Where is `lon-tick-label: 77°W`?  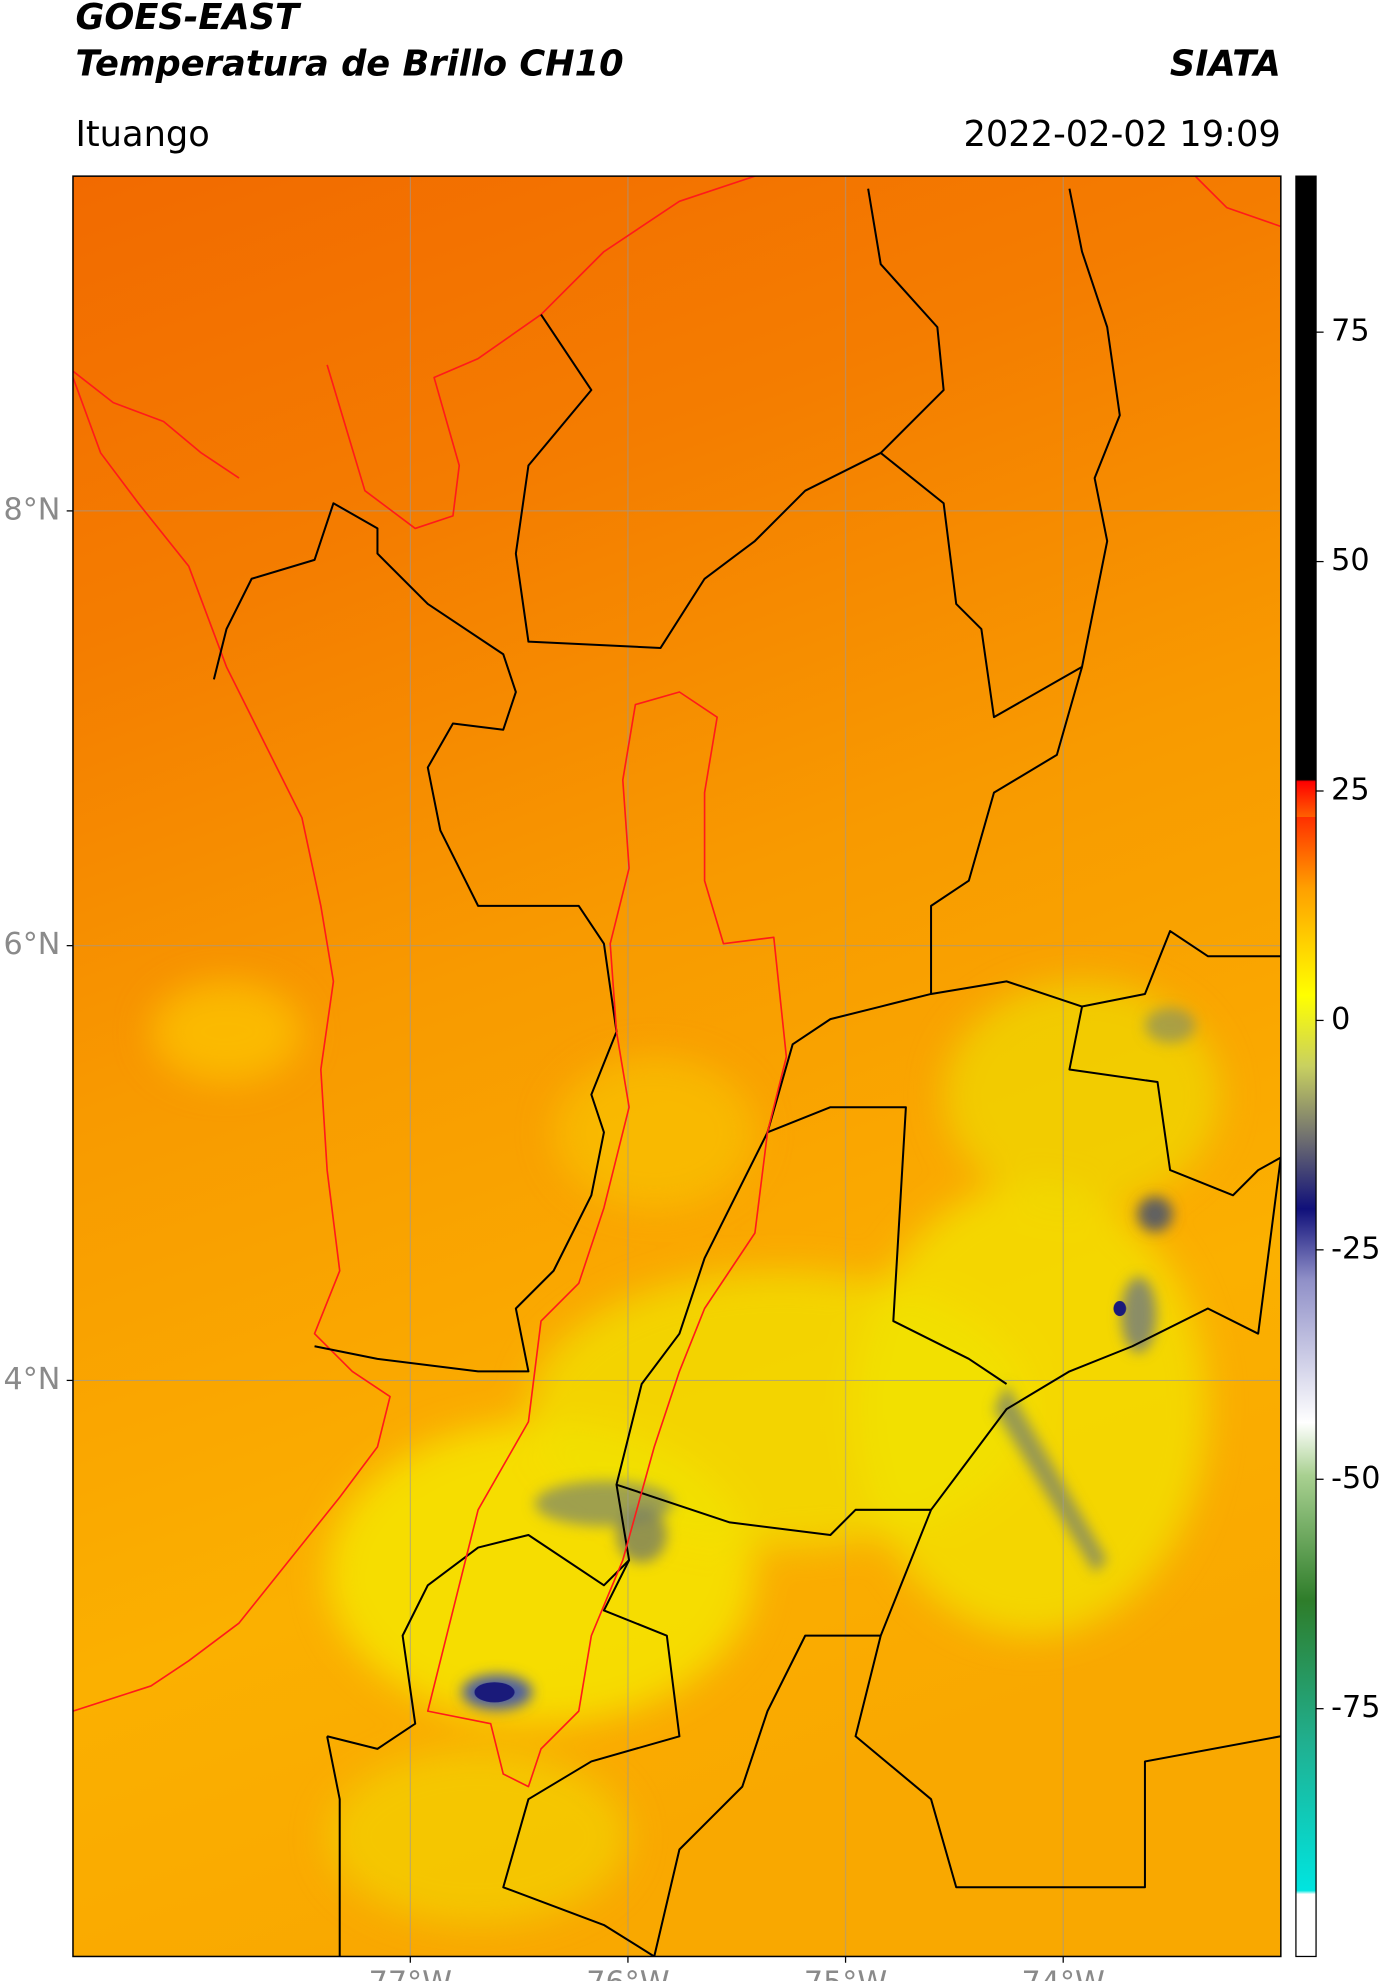
lon-tick-label: 77°W is located at coordinates (410, 1973).